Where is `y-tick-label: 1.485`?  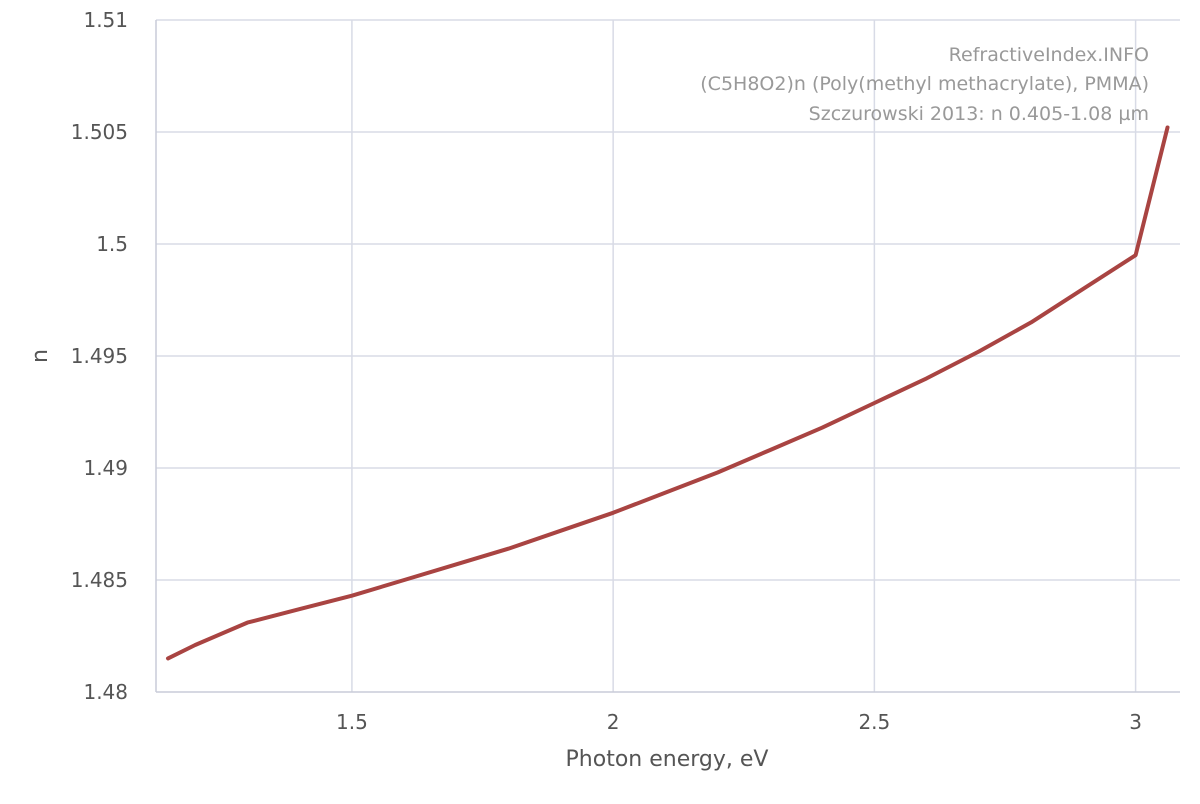
y-tick-label: 1.485 is located at coordinates (99, 580).